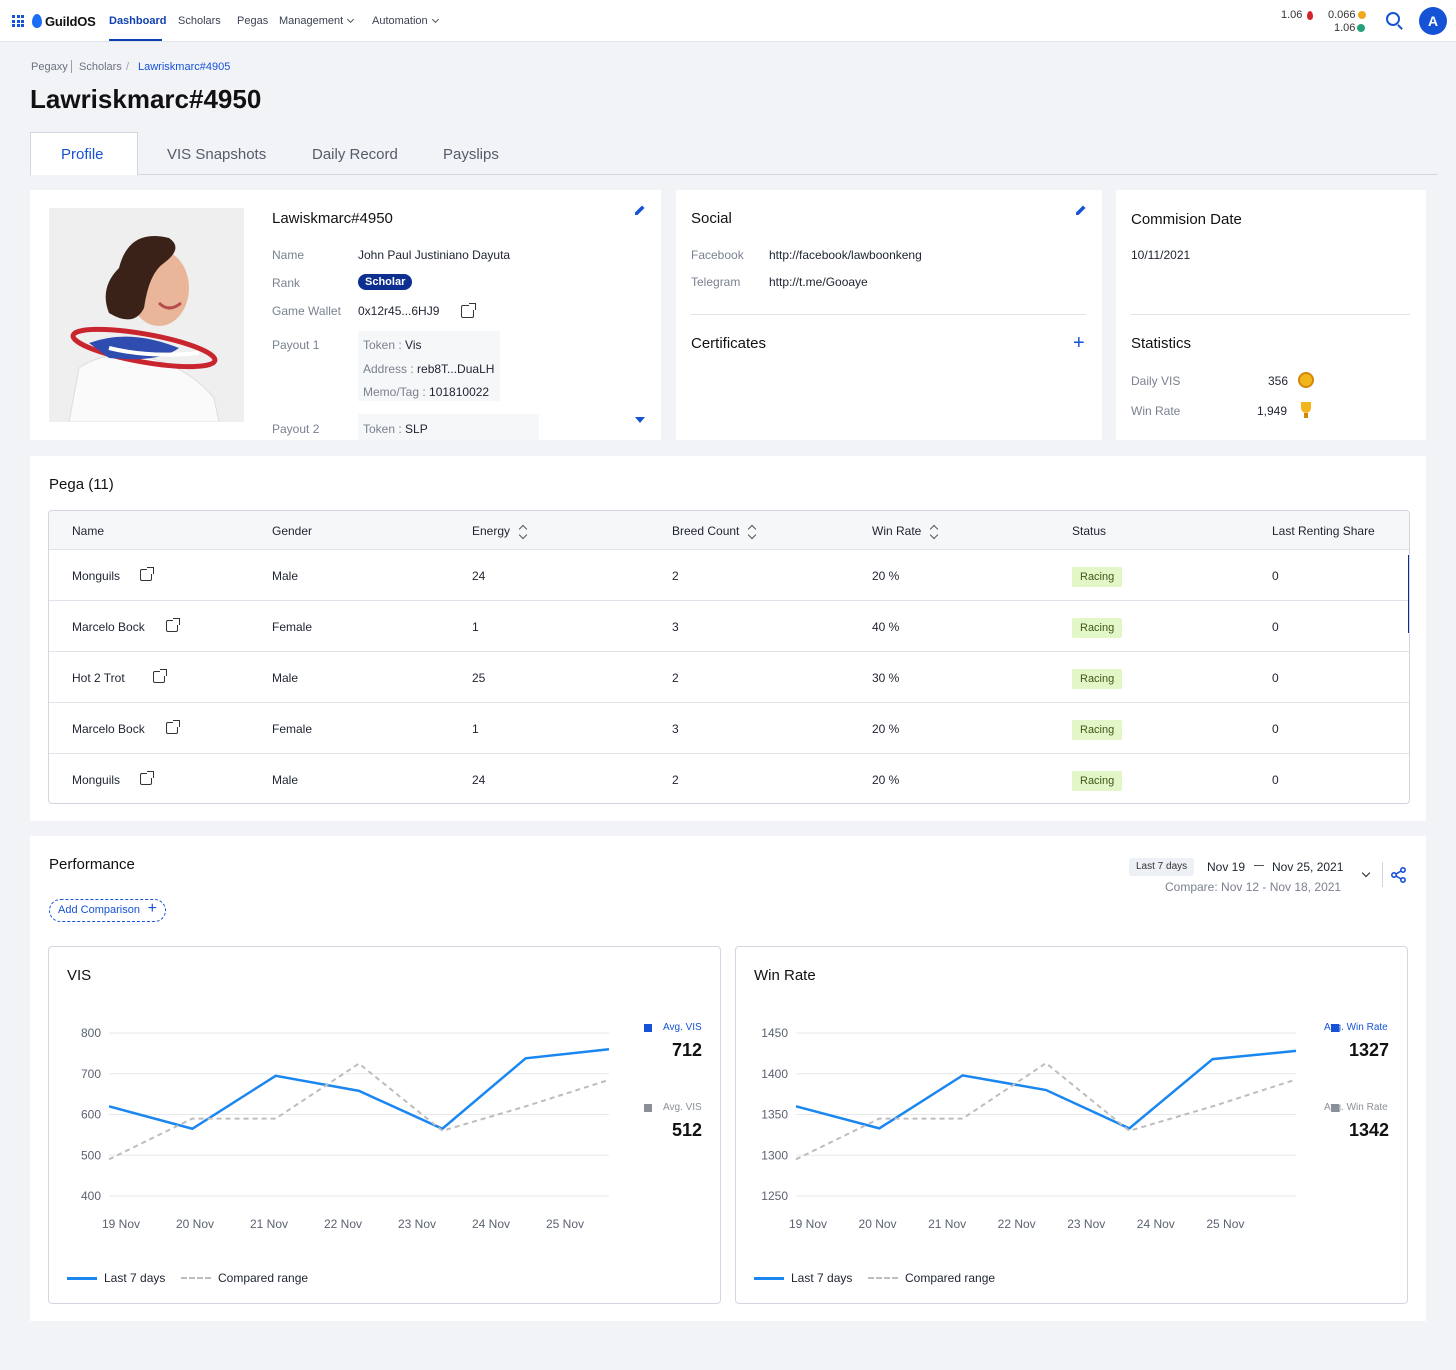 Image resolution: width=1456 pixels, height=1370 pixels. I want to click on add-certificate-plus-icon: +, so click(1079, 343).